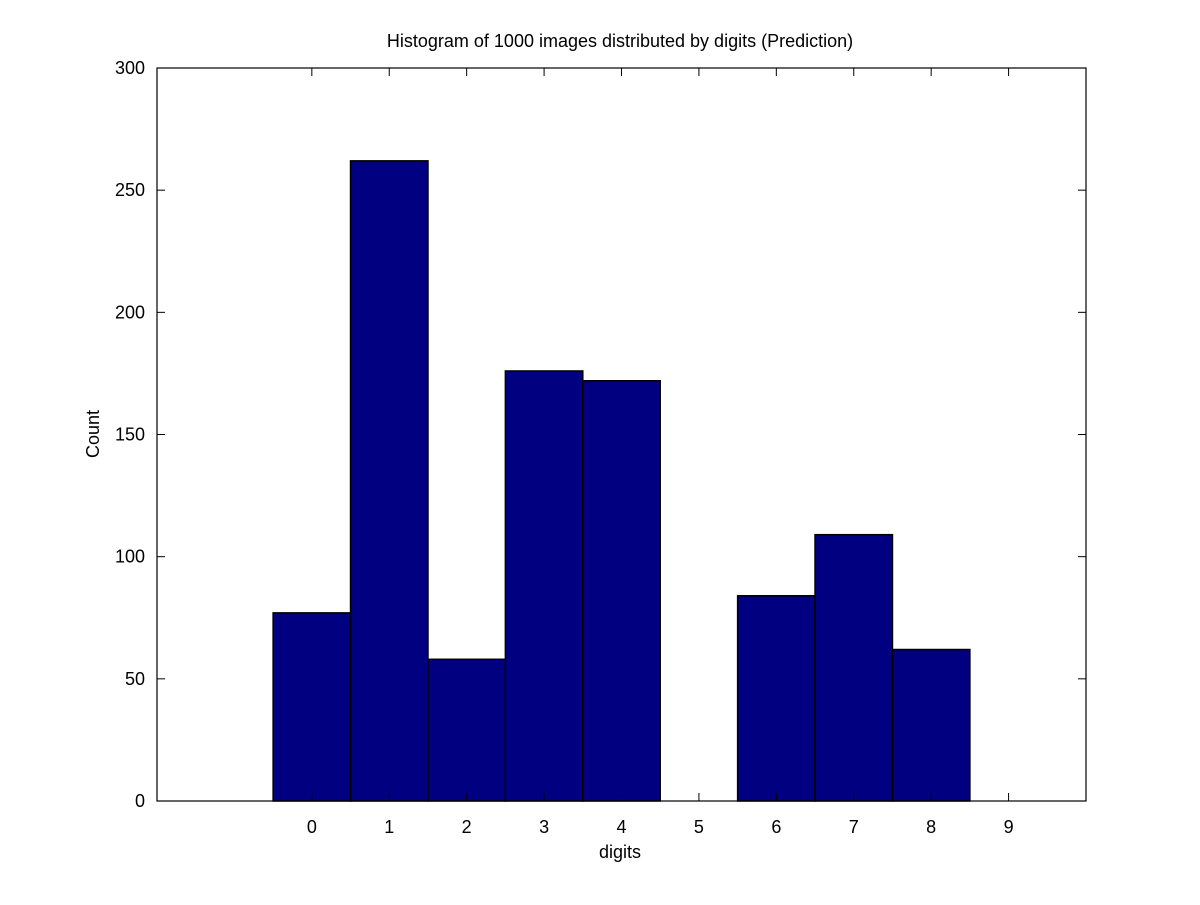 The width and height of the screenshot is (1200, 905). What do you see at coordinates (130, 435) in the screenshot?
I see `y-tick-label-150: 150` at bounding box center [130, 435].